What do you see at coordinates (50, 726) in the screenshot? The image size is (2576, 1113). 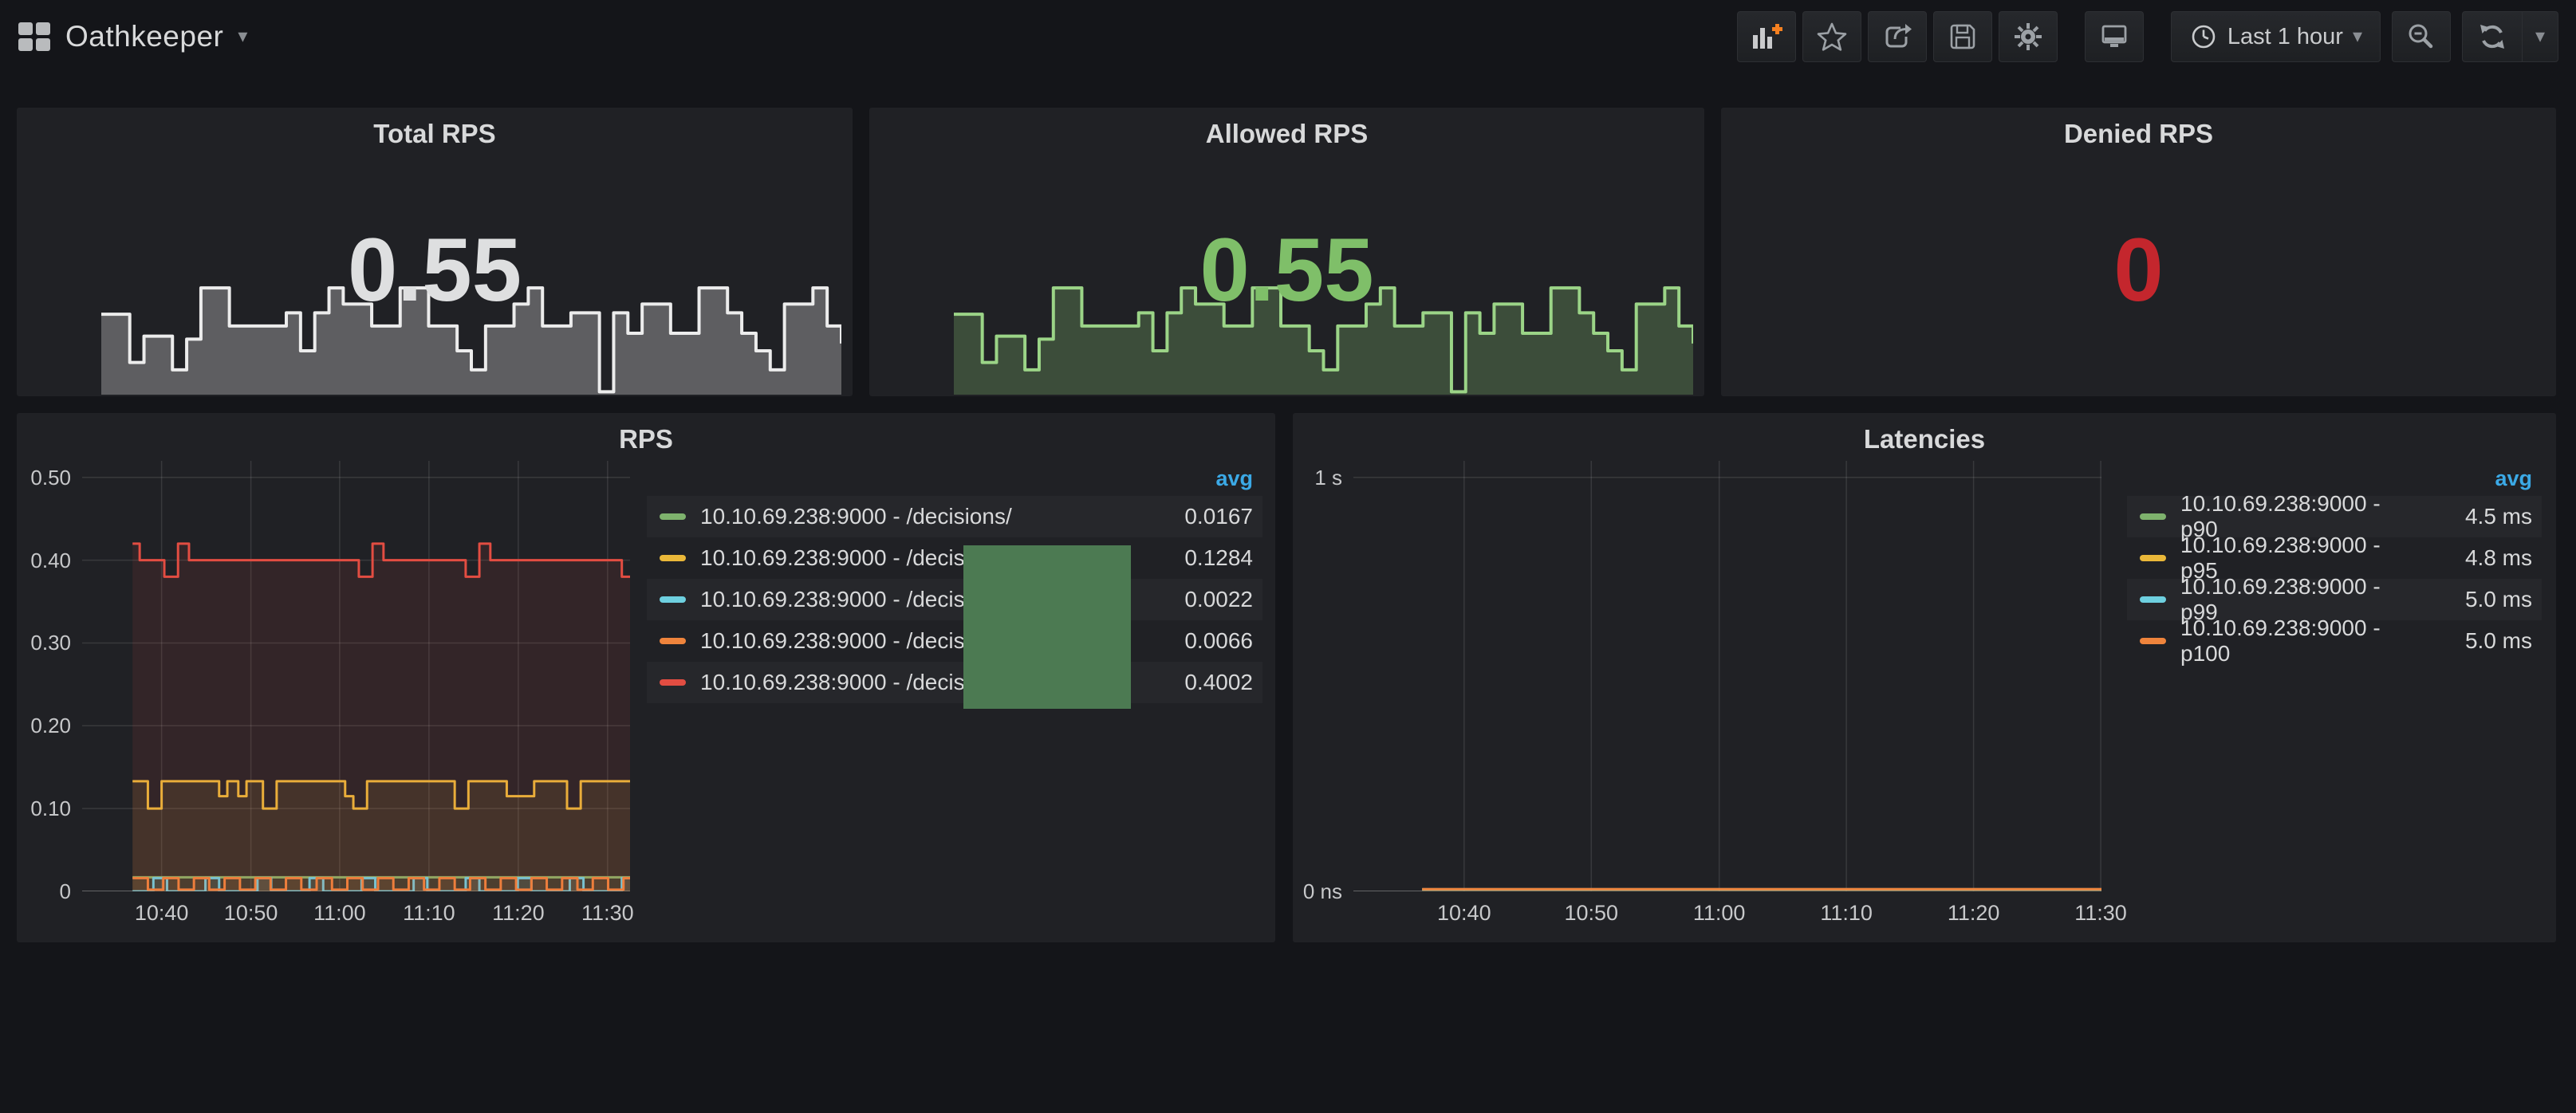 I see `y-axis-tick-label: 0.20` at bounding box center [50, 726].